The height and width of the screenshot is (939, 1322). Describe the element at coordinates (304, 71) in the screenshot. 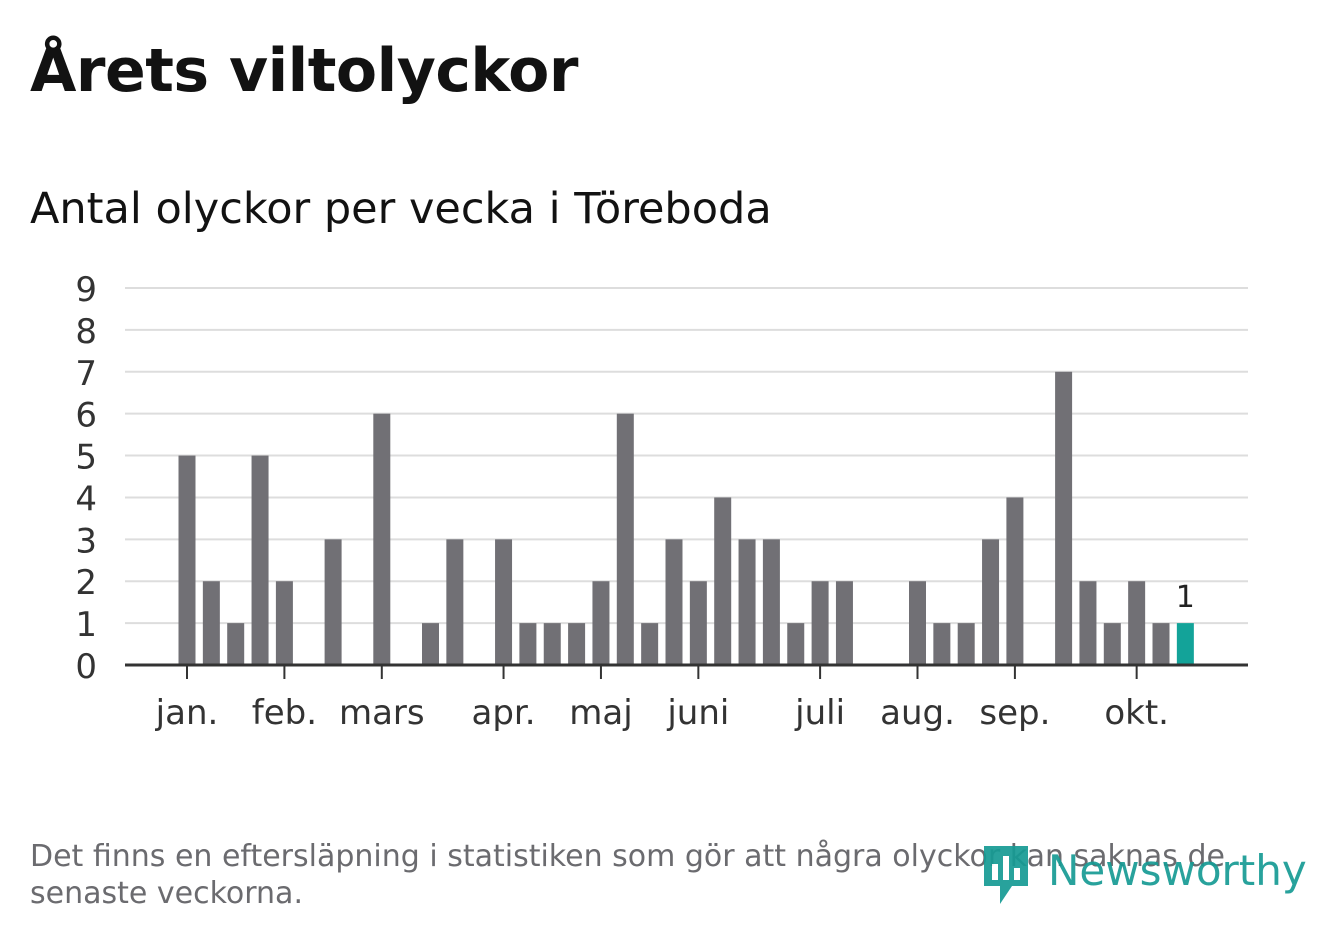

I see `chart-title: Årets viltolyckor` at that location.